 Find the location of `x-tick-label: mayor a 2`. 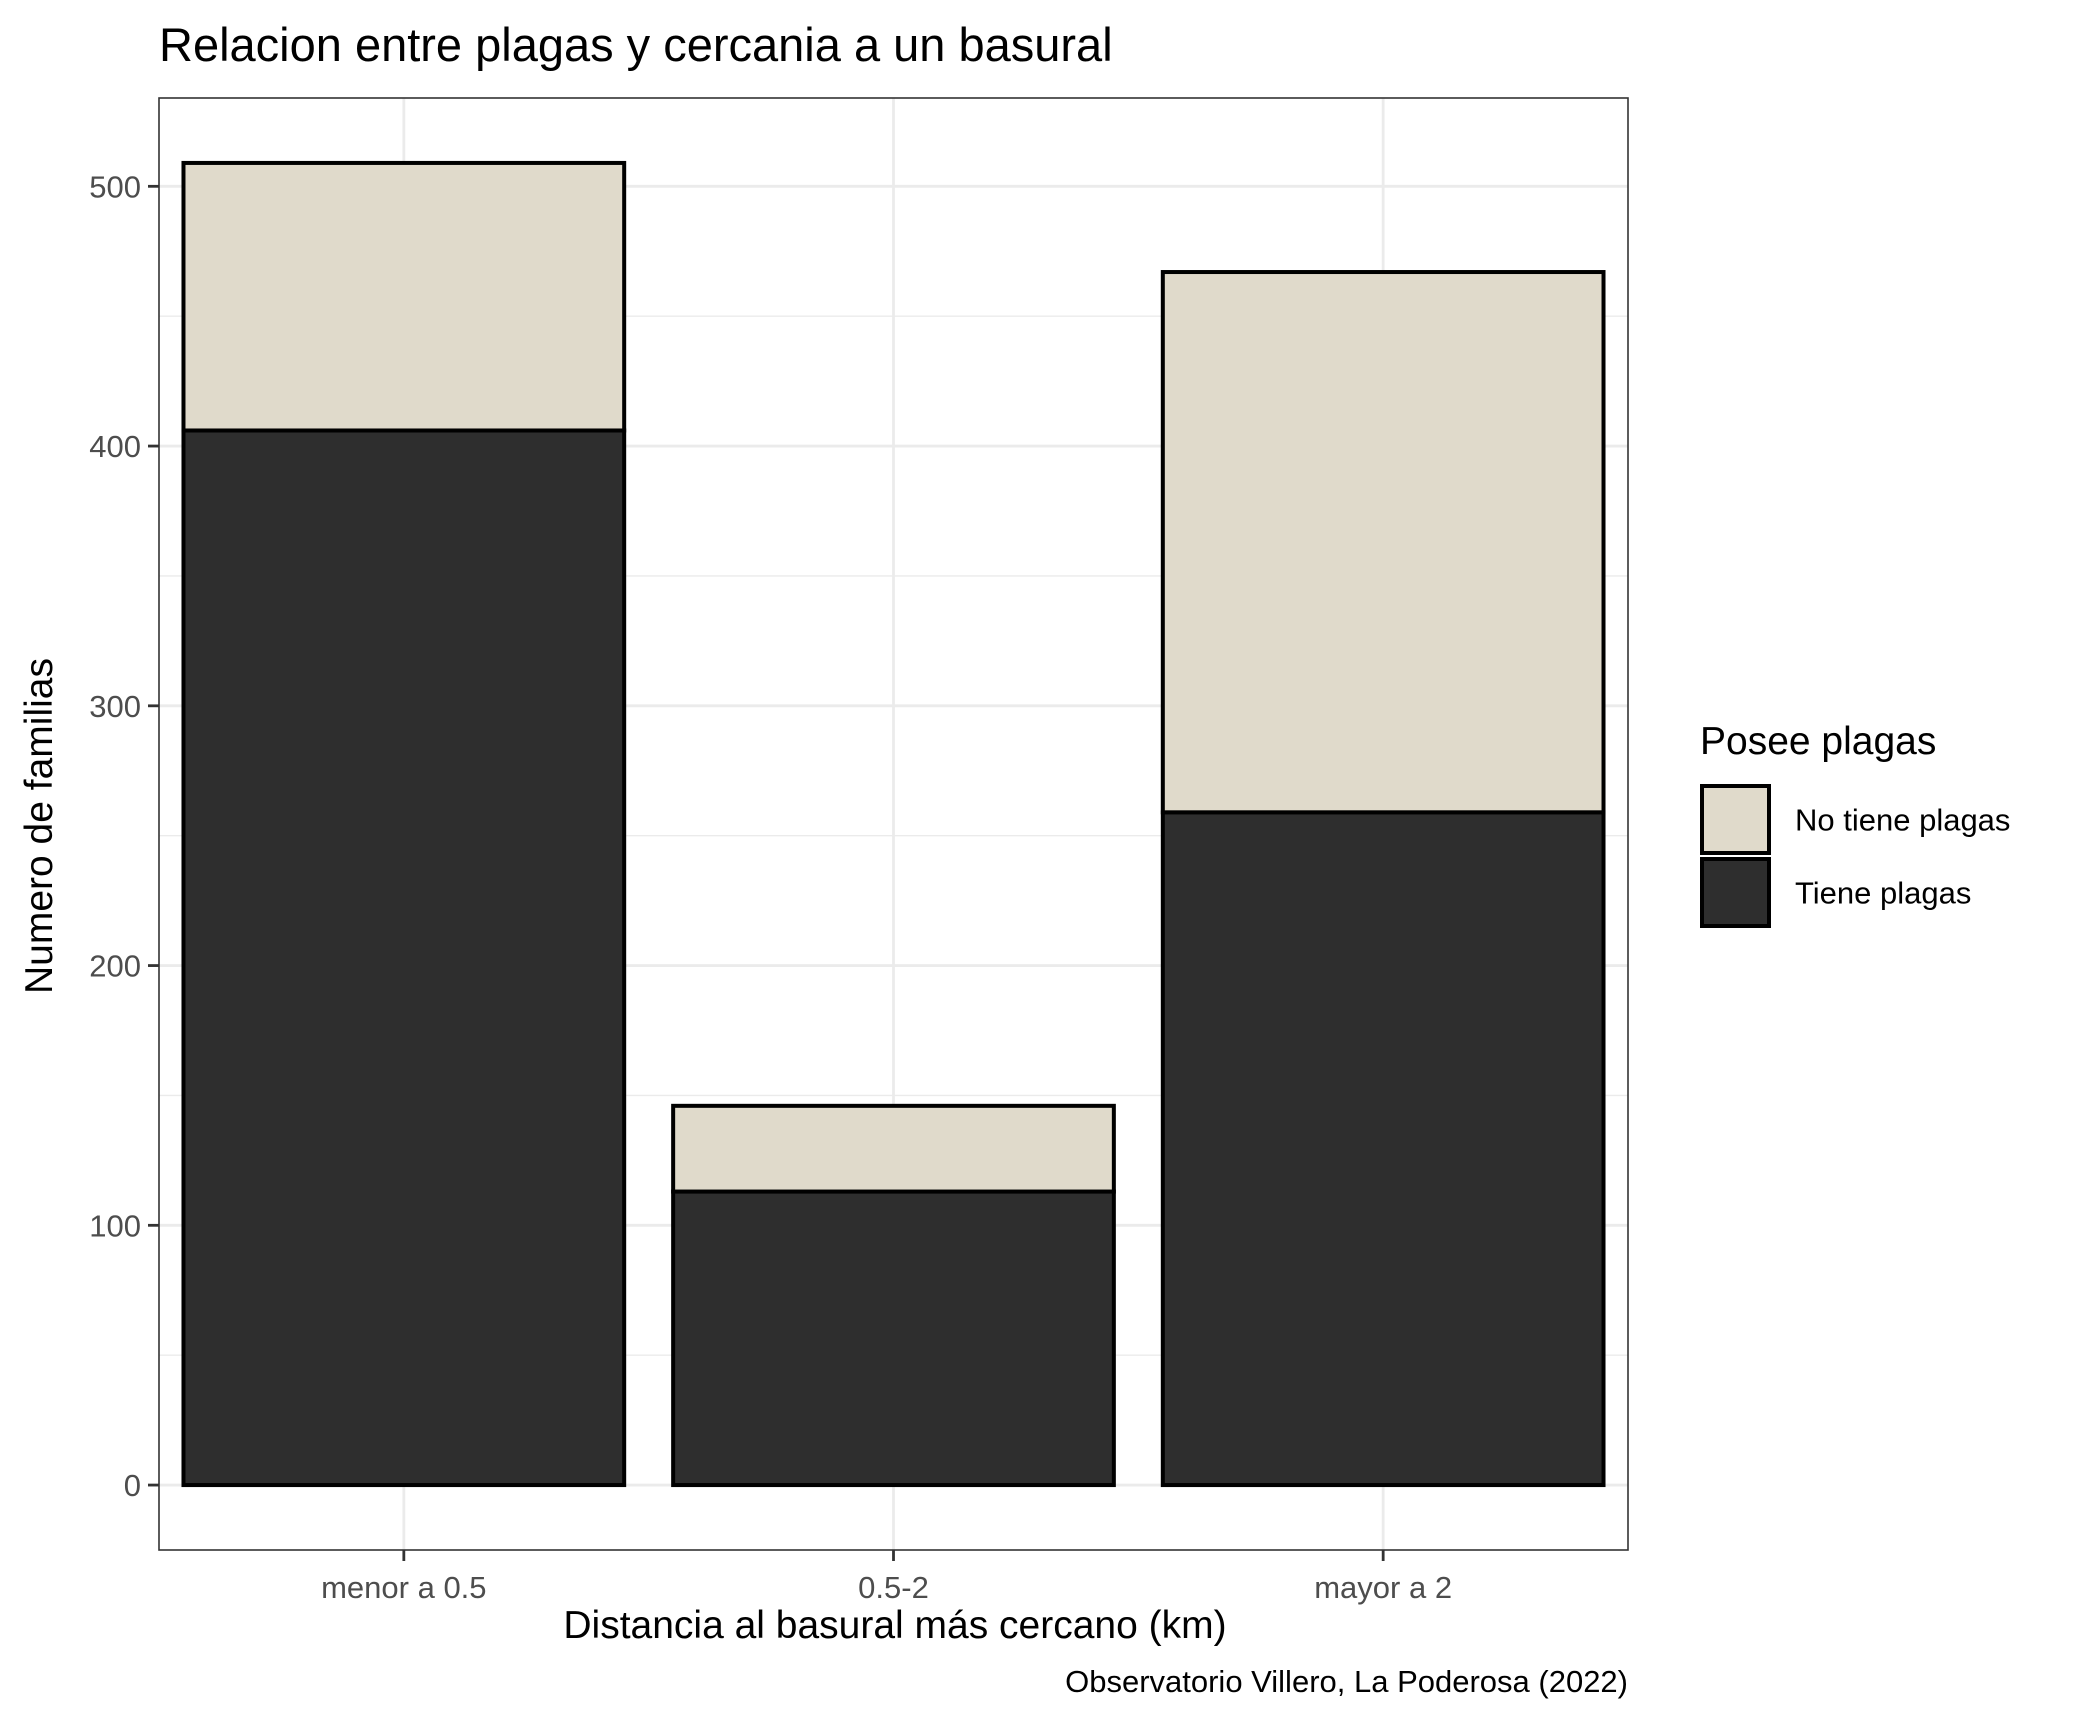

x-tick-label: mayor a 2 is located at coordinates (1383, 1587).